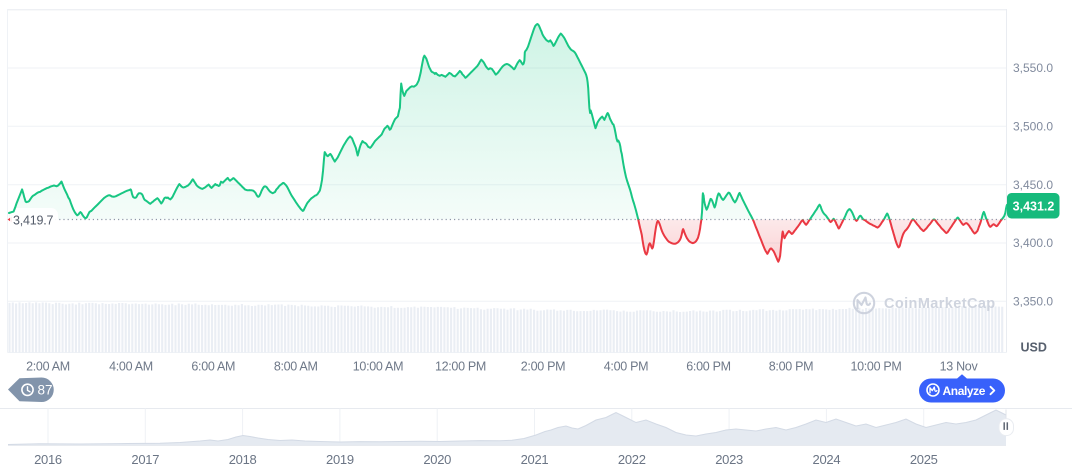 This screenshot has width=1072, height=470. Describe the element at coordinates (940, 304) in the screenshot. I see `svg-text: CoinMarketCap` at that location.